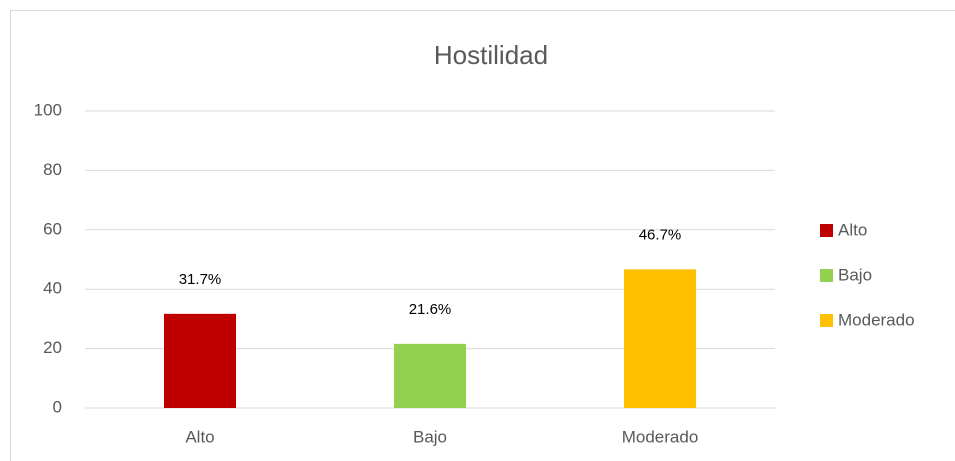 The image size is (955, 461). What do you see at coordinates (52, 228) in the screenshot?
I see `y-tick-label: 60` at bounding box center [52, 228].